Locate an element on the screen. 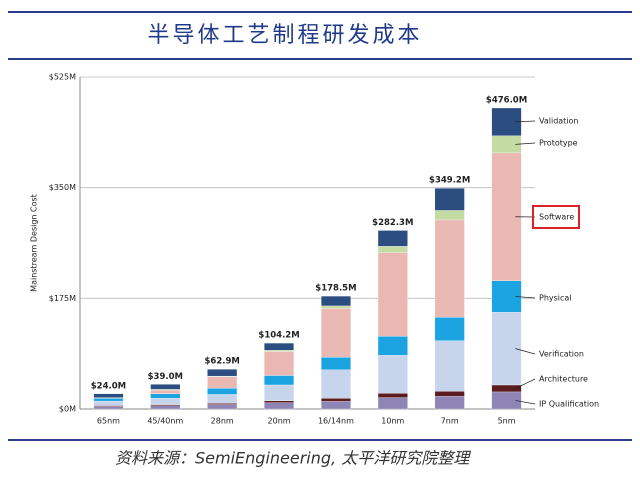  legend-label: Software is located at coordinates (556, 217).